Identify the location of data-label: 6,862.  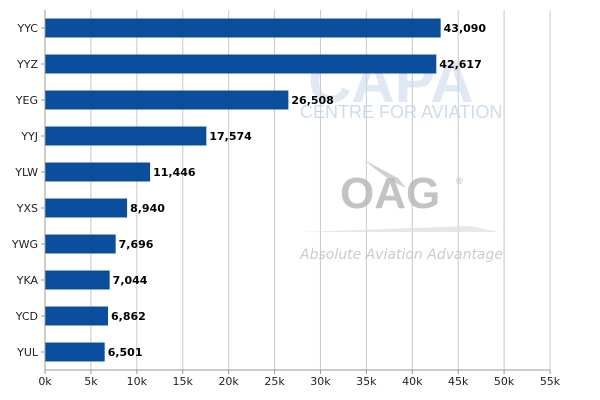
(128, 316).